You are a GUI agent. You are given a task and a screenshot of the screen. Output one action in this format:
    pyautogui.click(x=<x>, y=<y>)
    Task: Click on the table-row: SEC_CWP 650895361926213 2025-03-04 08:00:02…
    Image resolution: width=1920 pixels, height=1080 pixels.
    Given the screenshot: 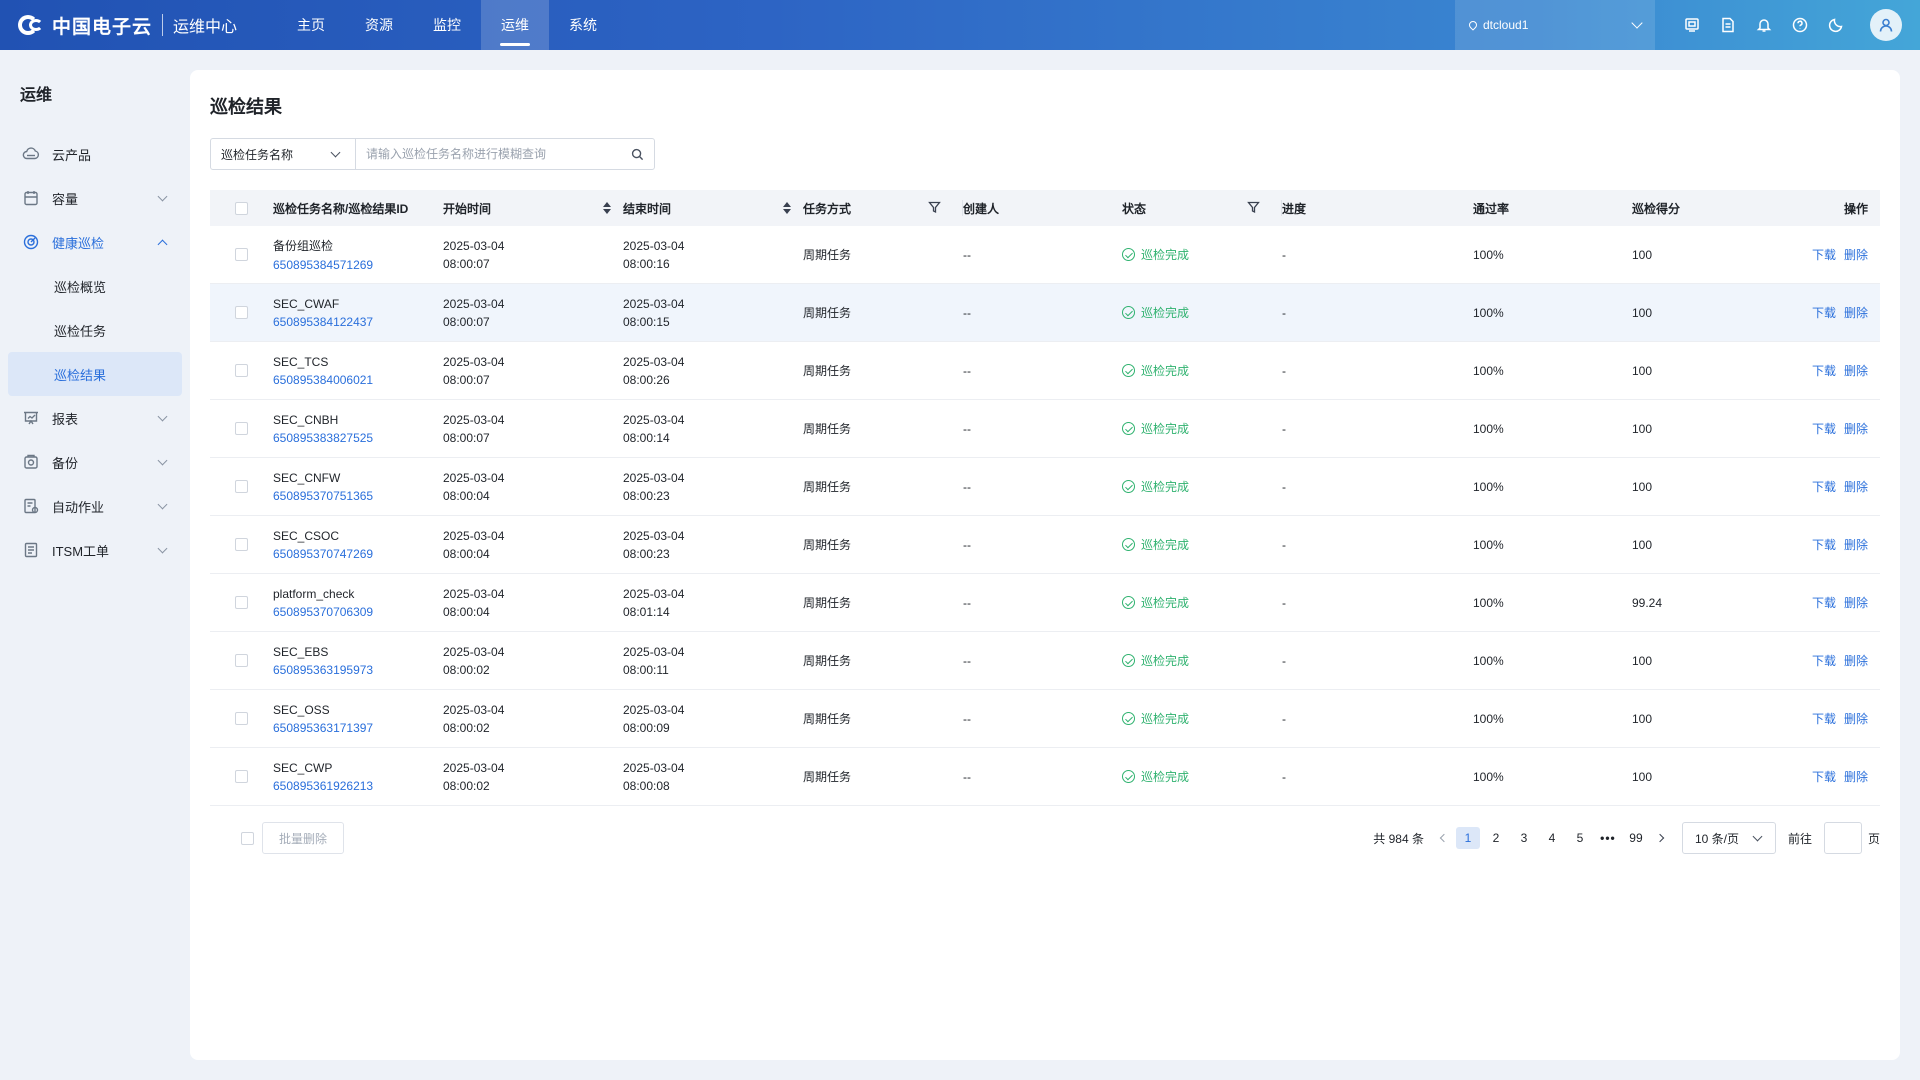 What is the action you would take?
    pyautogui.click(x=1045, y=777)
    